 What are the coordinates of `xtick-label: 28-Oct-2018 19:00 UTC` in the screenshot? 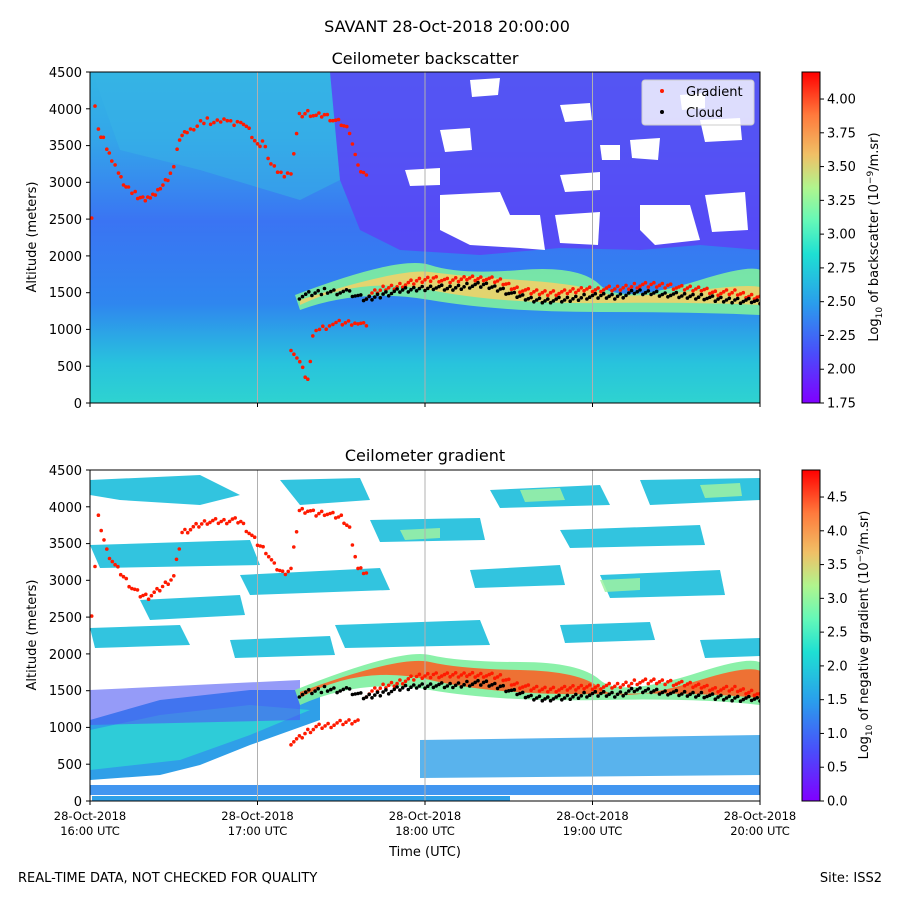 It's located at (592, 823).